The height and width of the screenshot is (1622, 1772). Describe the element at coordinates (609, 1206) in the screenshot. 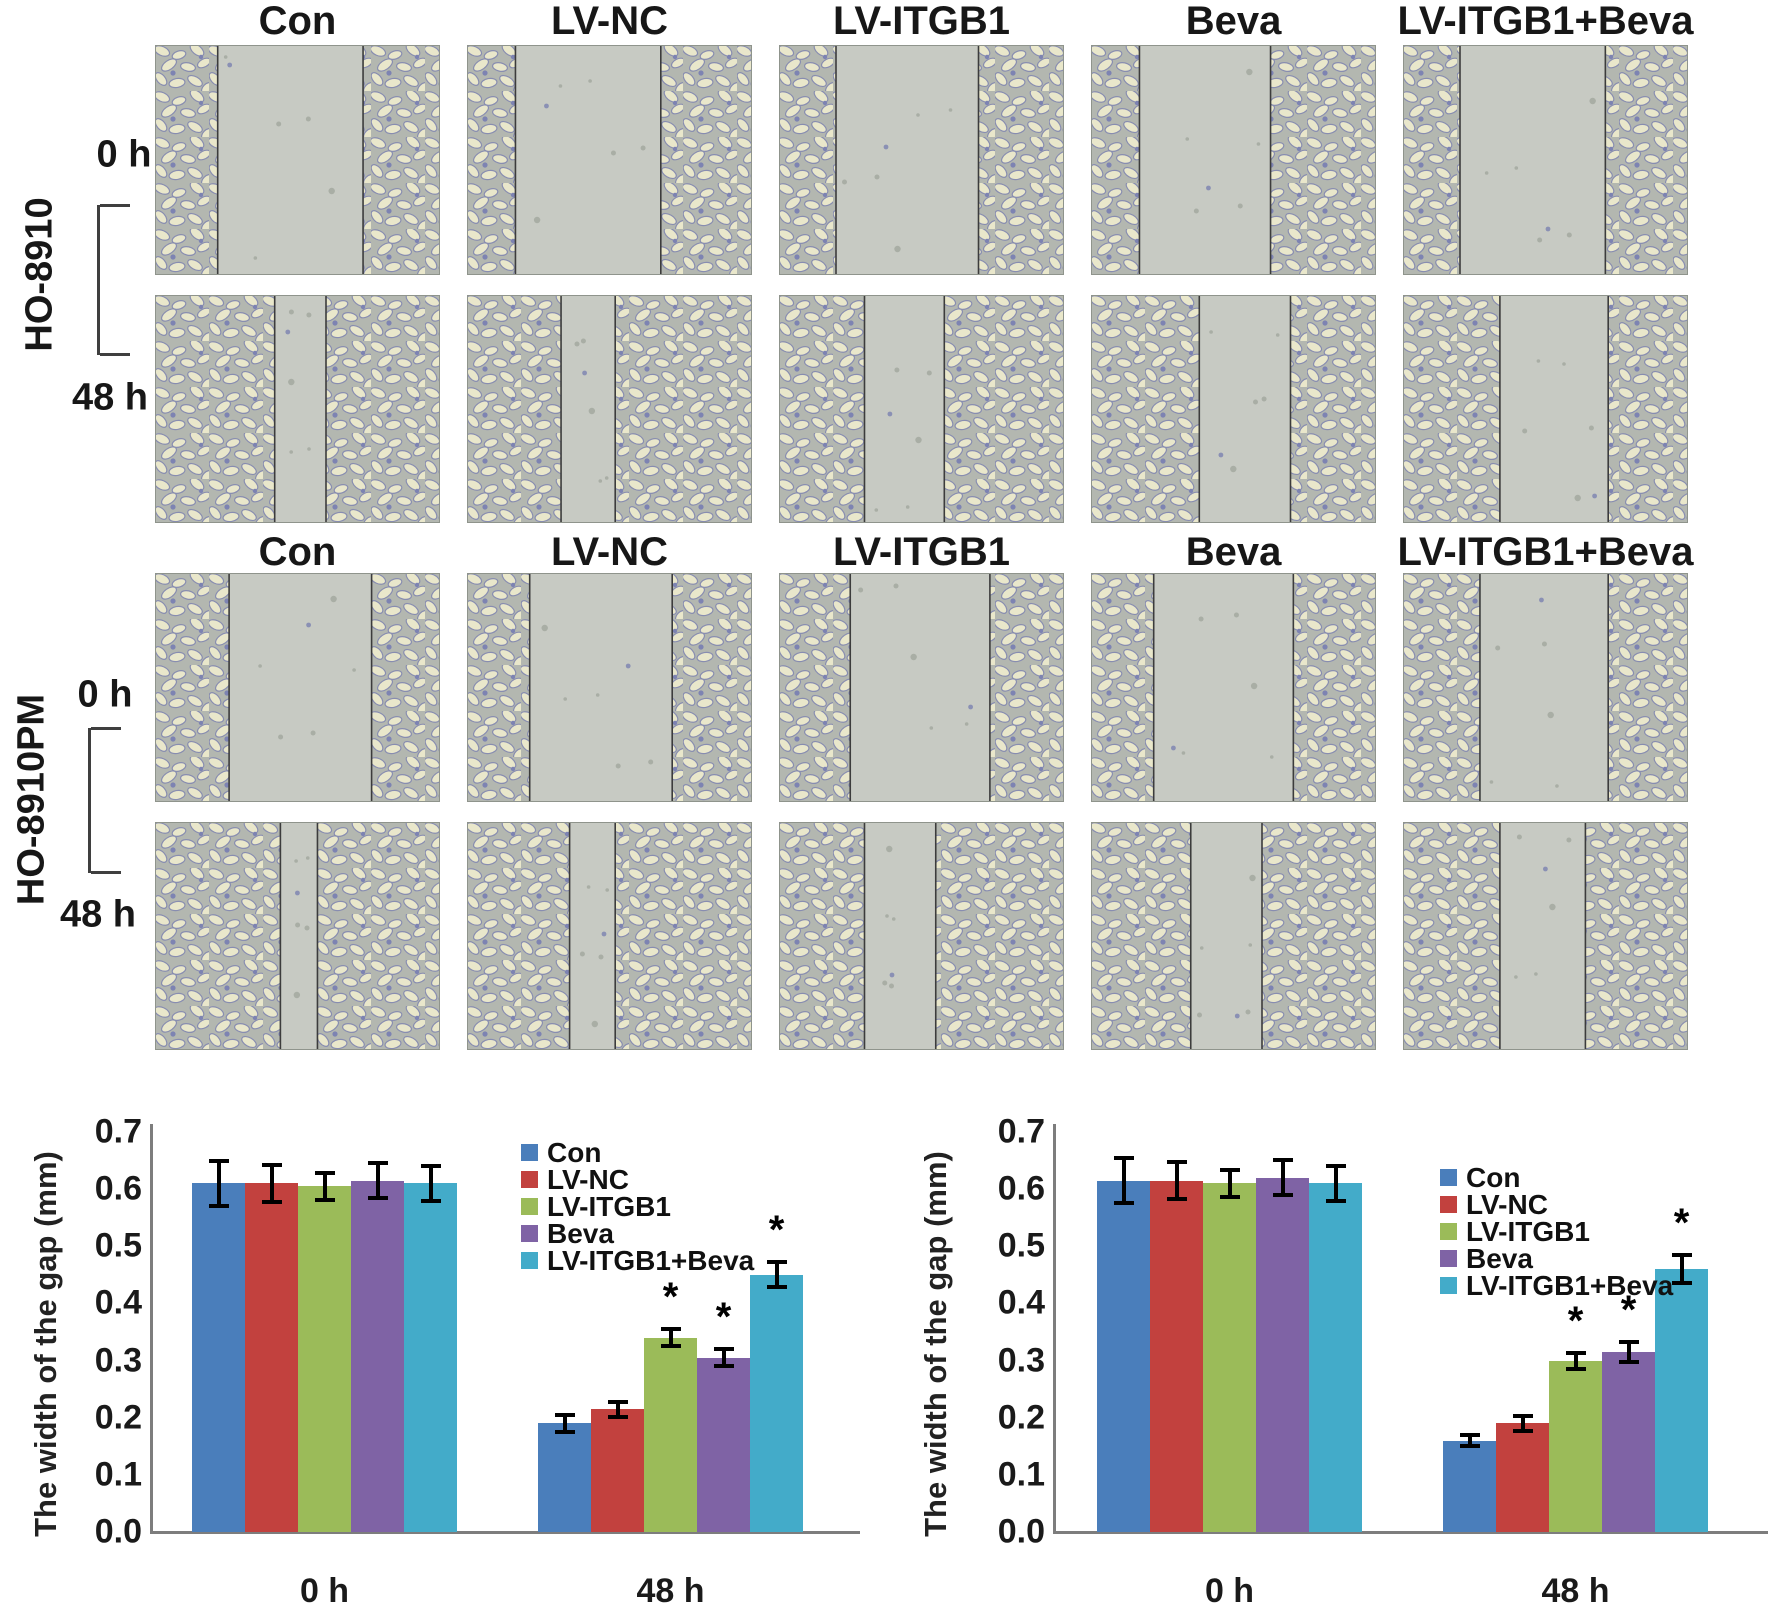

I see `legend-label-lv-itgb1: LV-ITGB1` at that location.